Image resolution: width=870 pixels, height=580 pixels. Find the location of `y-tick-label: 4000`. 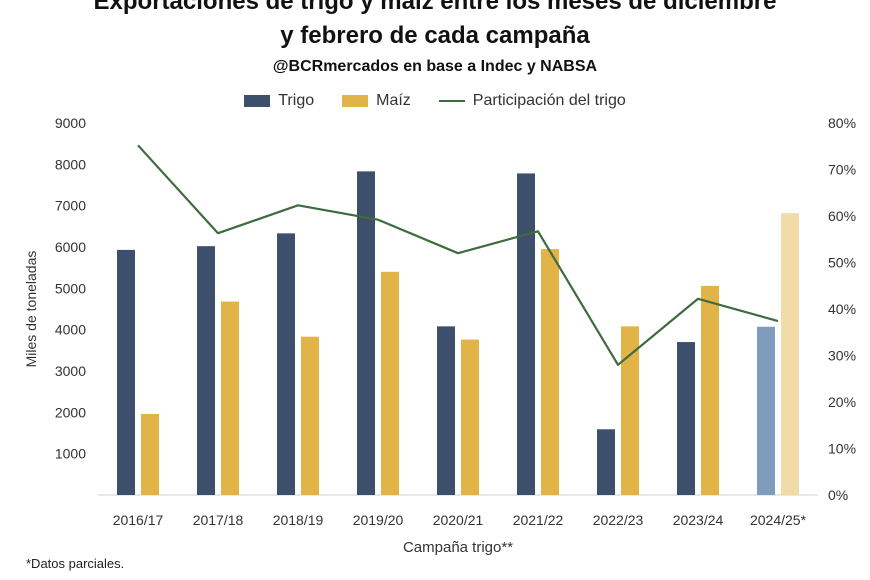

y-tick-label: 4000 is located at coordinates (70, 330).